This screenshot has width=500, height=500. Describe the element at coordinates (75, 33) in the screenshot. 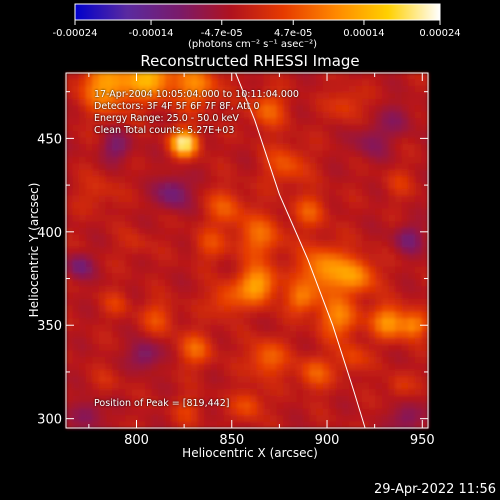

I see `colorbar-tick-label: -0.00024` at that location.